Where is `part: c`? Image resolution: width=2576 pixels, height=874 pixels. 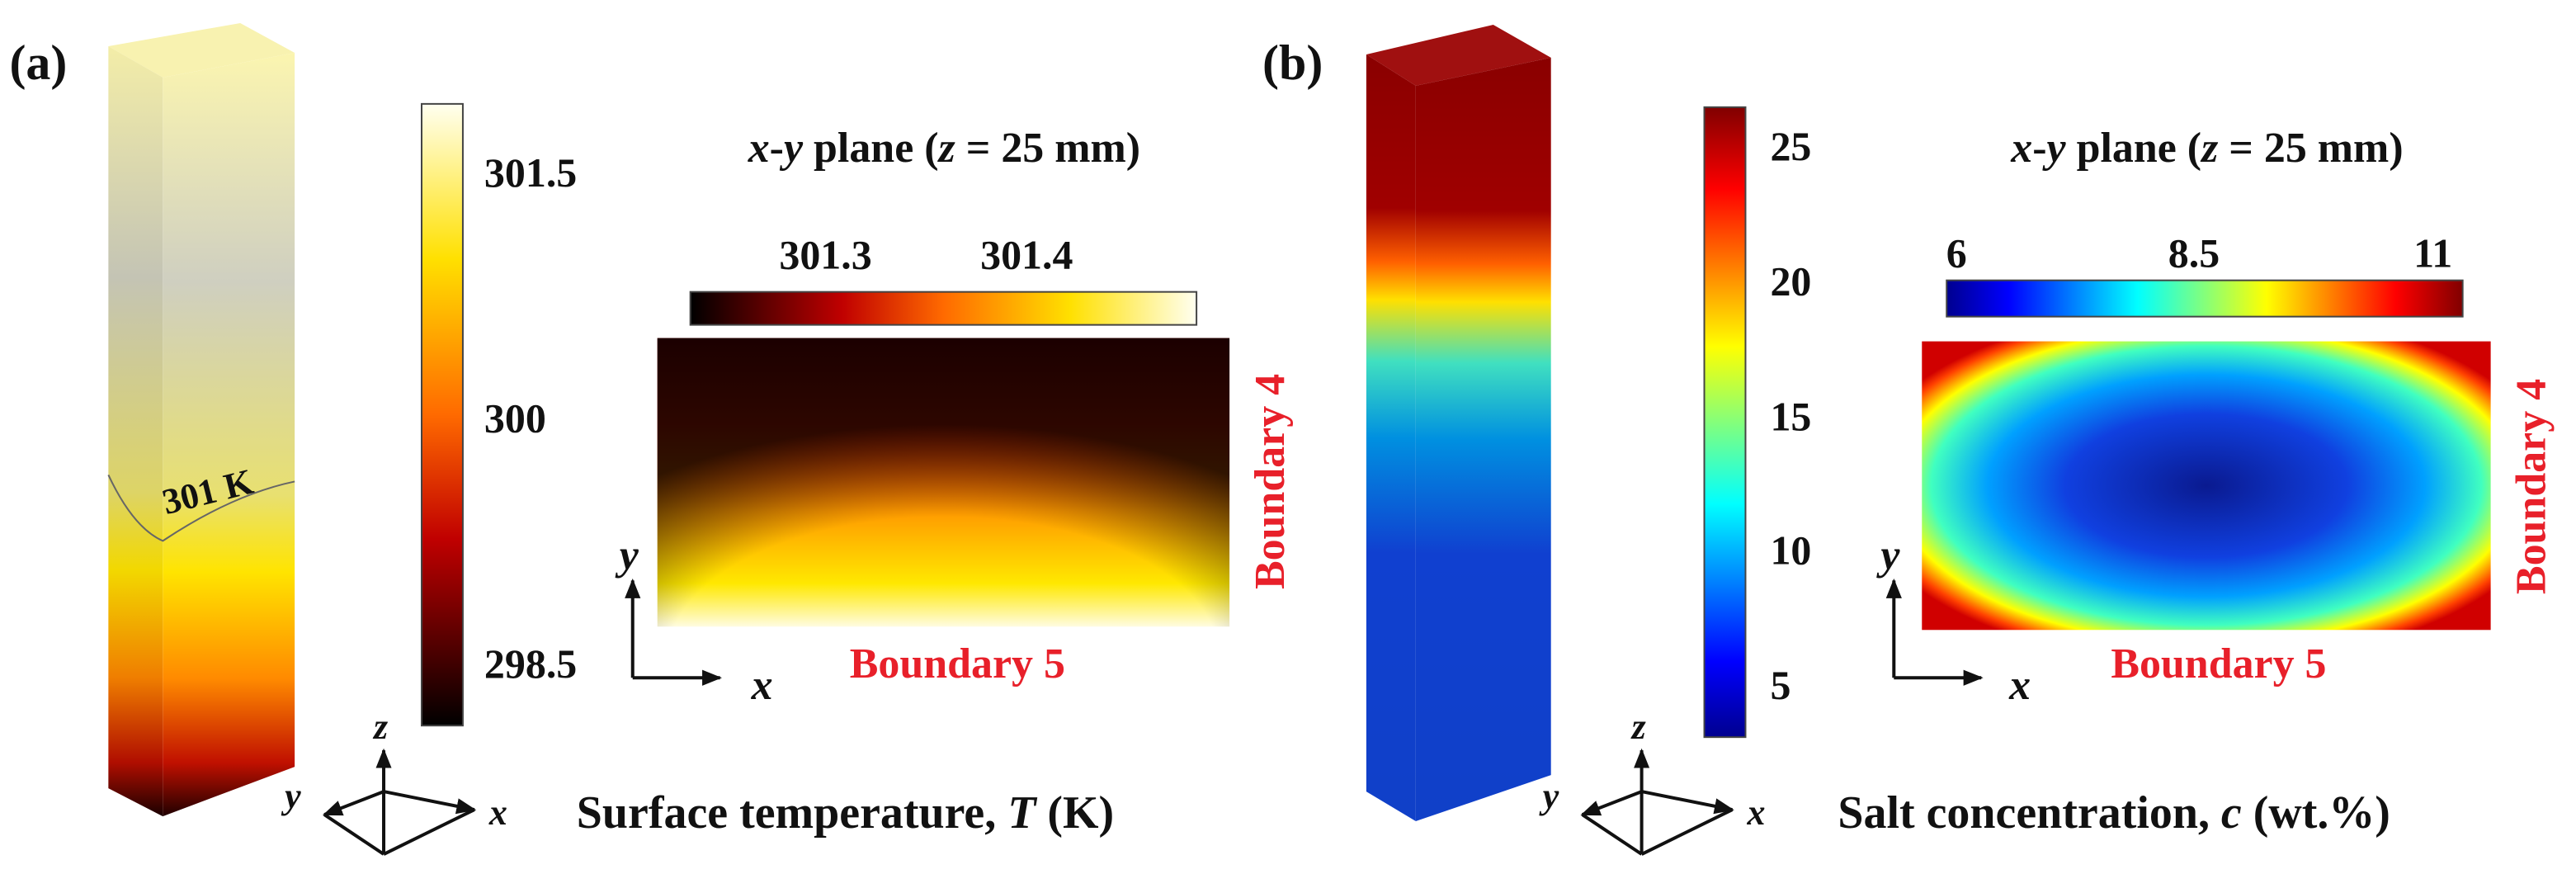 part: c is located at coordinates (2231, 813).